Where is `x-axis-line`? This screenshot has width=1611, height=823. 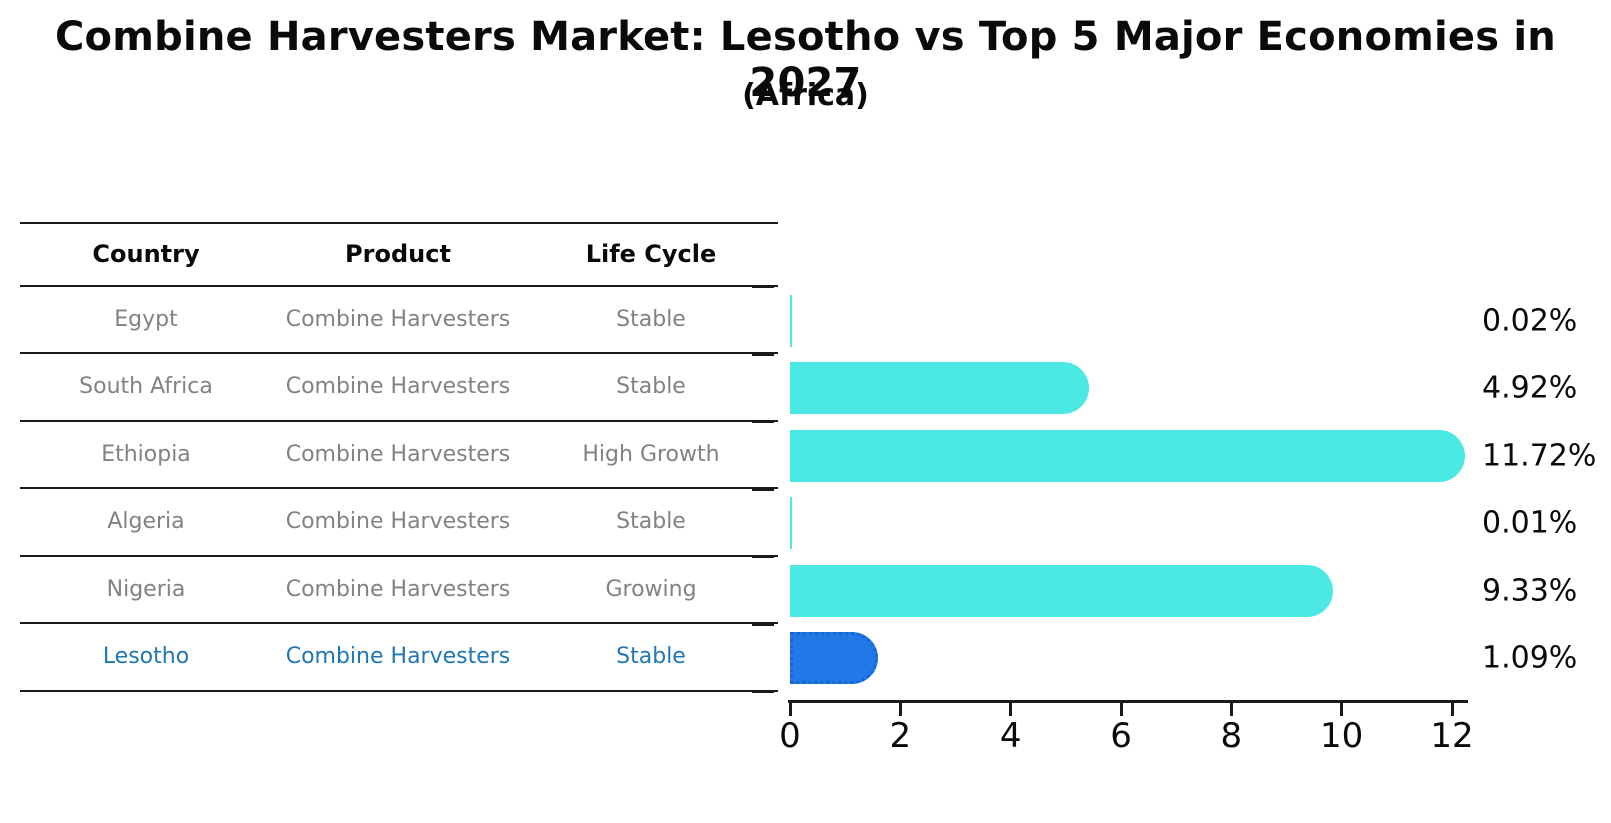 x-axis-line is located at coordinates (1128, 701).